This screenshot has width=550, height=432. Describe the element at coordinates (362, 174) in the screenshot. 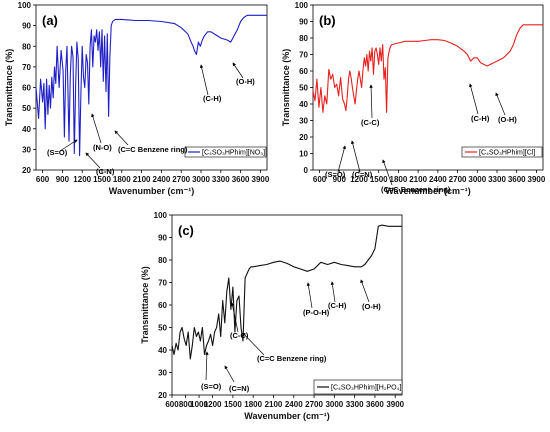

I see `annotation-label: (C=N)` at that location.